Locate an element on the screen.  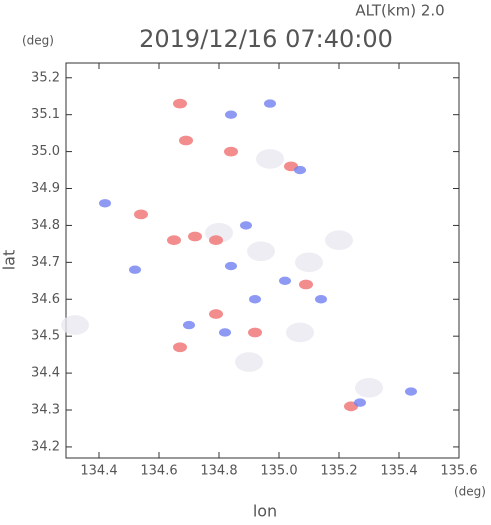
y-tick-label: 34.5 is located at coordinates (45, 336).